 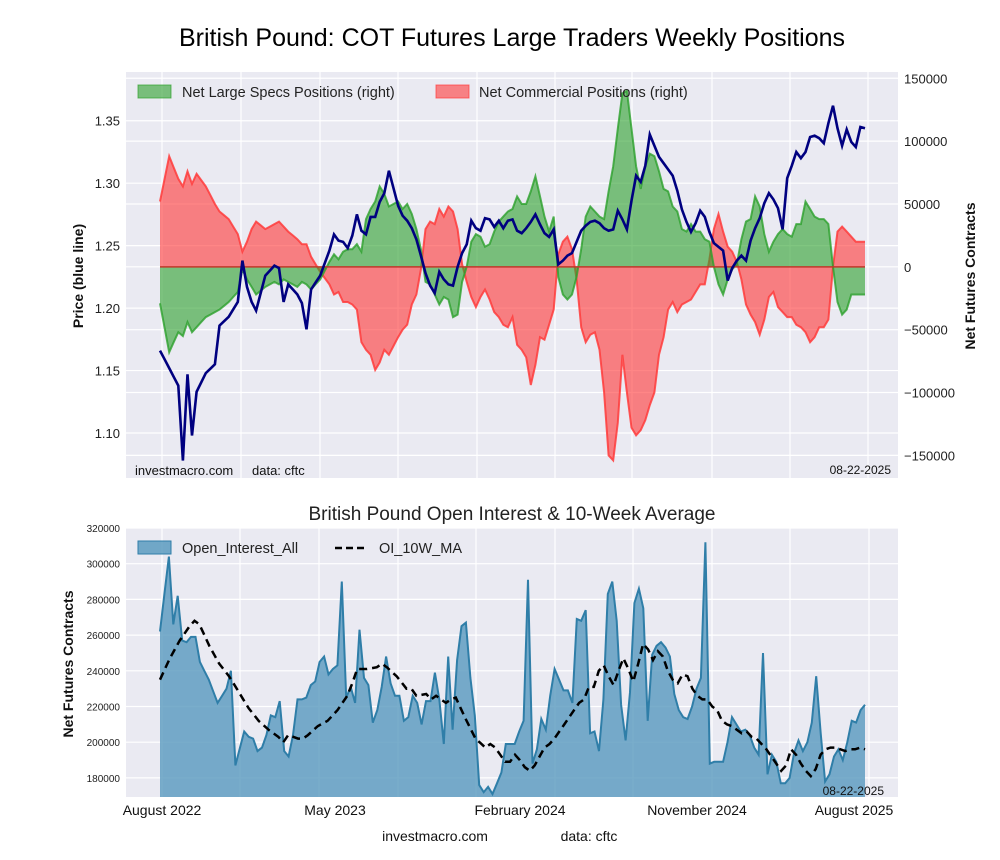 What do you see at coordinates (107, 433) in the screenshot?
I see `top-left-tick-label: 1.10` at bounding box center [107, 433].